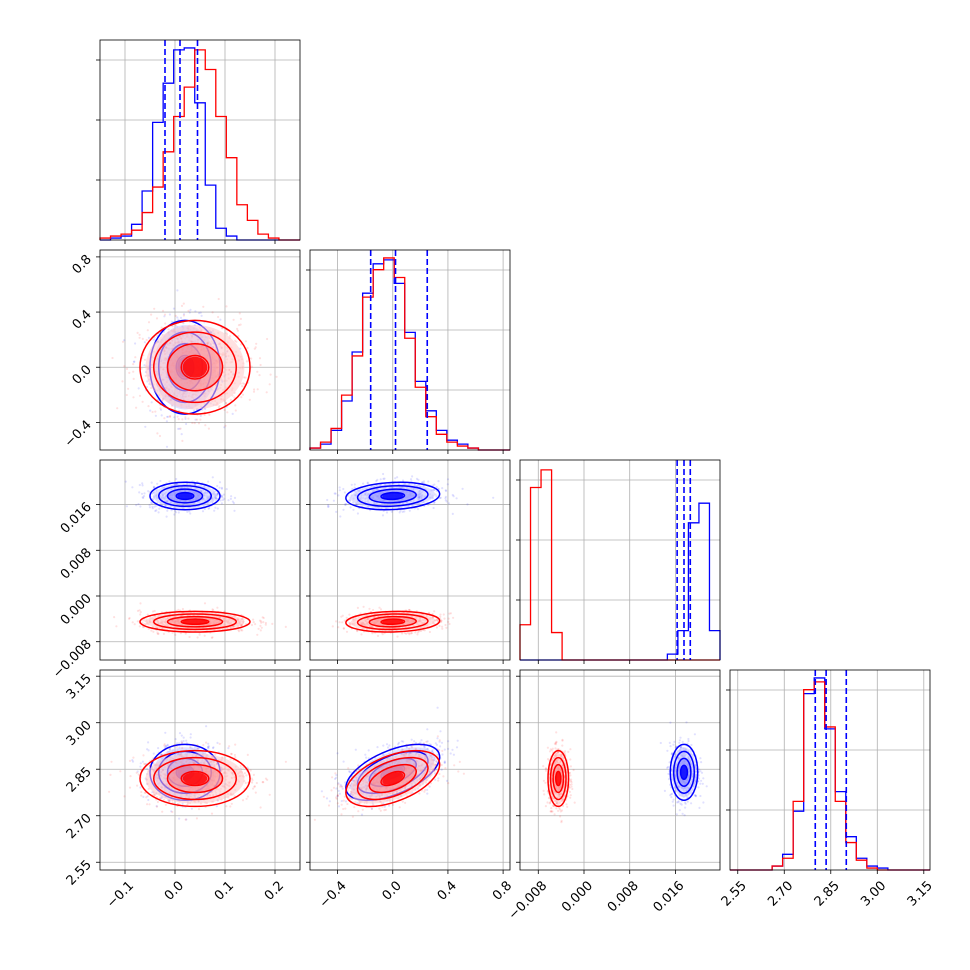  I want to click on x-tick-label: 0.016, so click(669, 896).